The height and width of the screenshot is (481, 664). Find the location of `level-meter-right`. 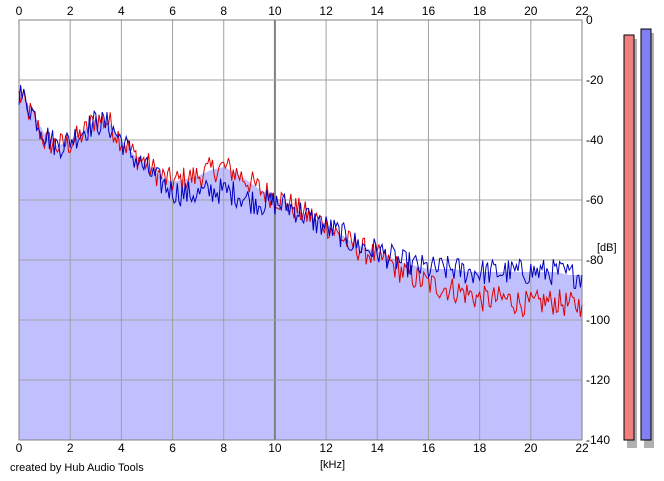

level-meter-right is located at coordinates (646, 234).